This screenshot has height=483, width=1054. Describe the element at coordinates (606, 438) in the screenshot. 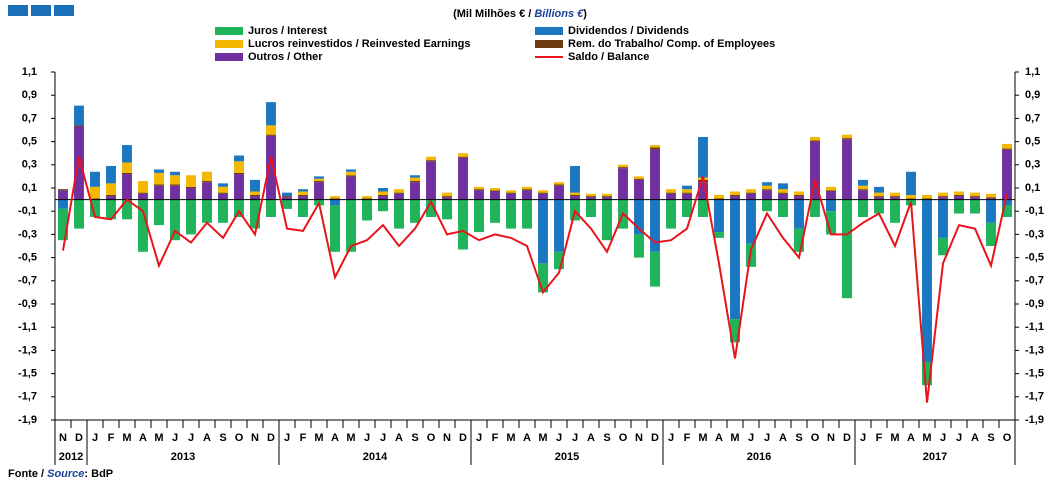

I see `x-tick-label: S` at that location.